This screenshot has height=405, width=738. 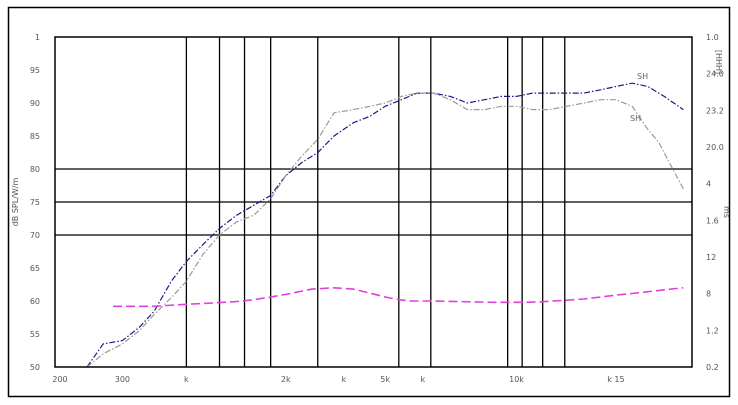 What do you see at coordinates (37, 37) in the screenshot?
I see `y-left-tick-label-10: 1` at bounding box center [37, 37].